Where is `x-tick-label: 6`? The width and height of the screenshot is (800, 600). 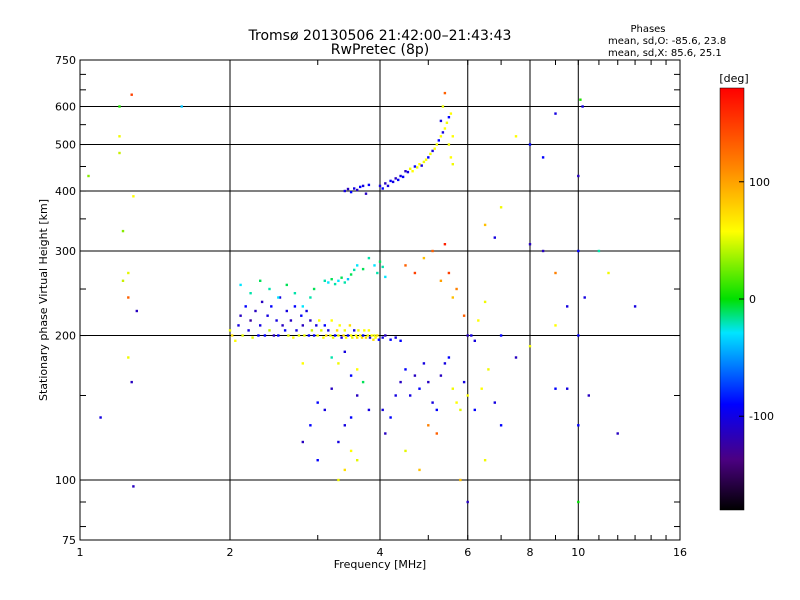 x-tick-label: 6 is located at coordinates (467, 552).